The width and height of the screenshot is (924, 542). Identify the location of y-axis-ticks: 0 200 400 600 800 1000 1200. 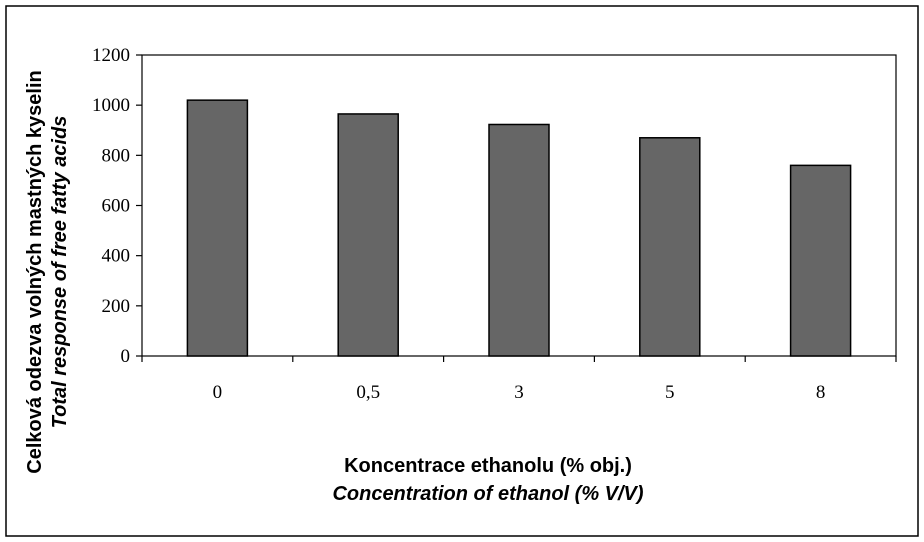
(117, 206).